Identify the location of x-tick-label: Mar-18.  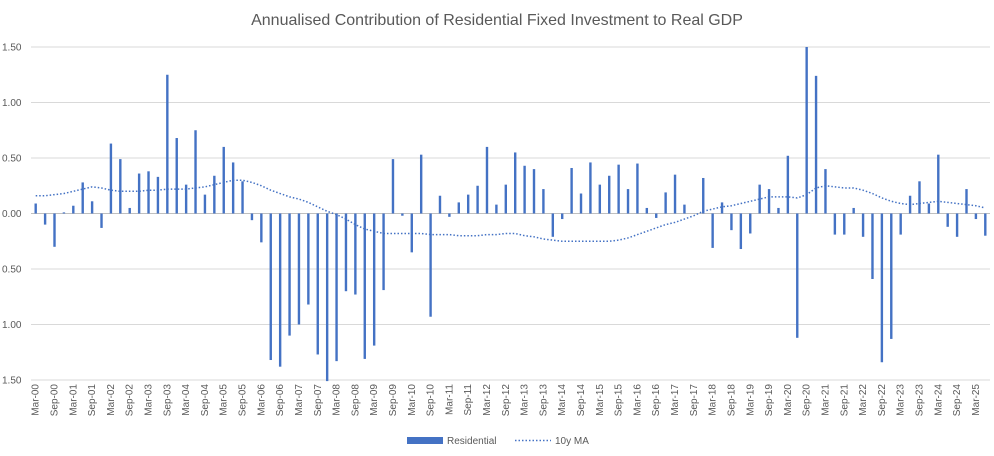
(713, 400).